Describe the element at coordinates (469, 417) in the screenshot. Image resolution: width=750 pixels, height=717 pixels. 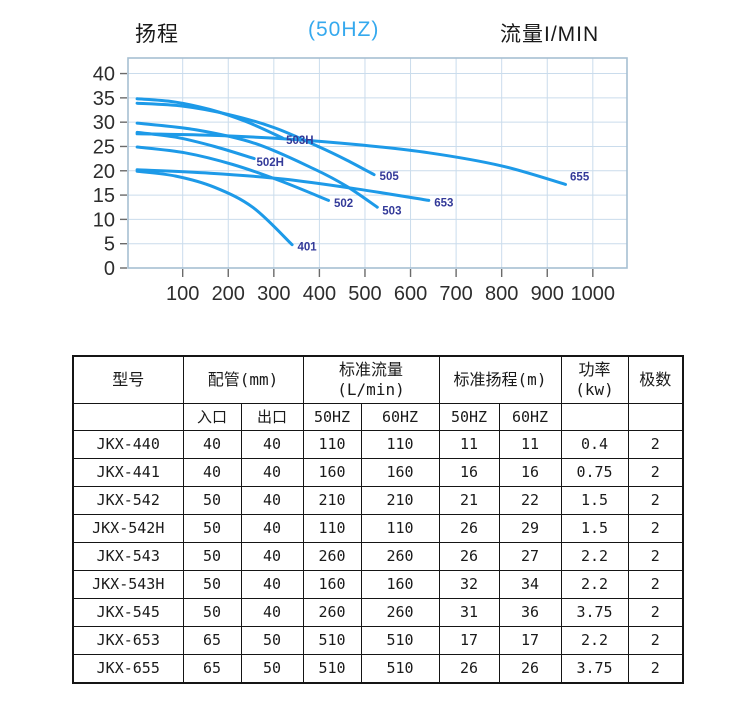
I see `subheader-cell: 50HZ` at that location.